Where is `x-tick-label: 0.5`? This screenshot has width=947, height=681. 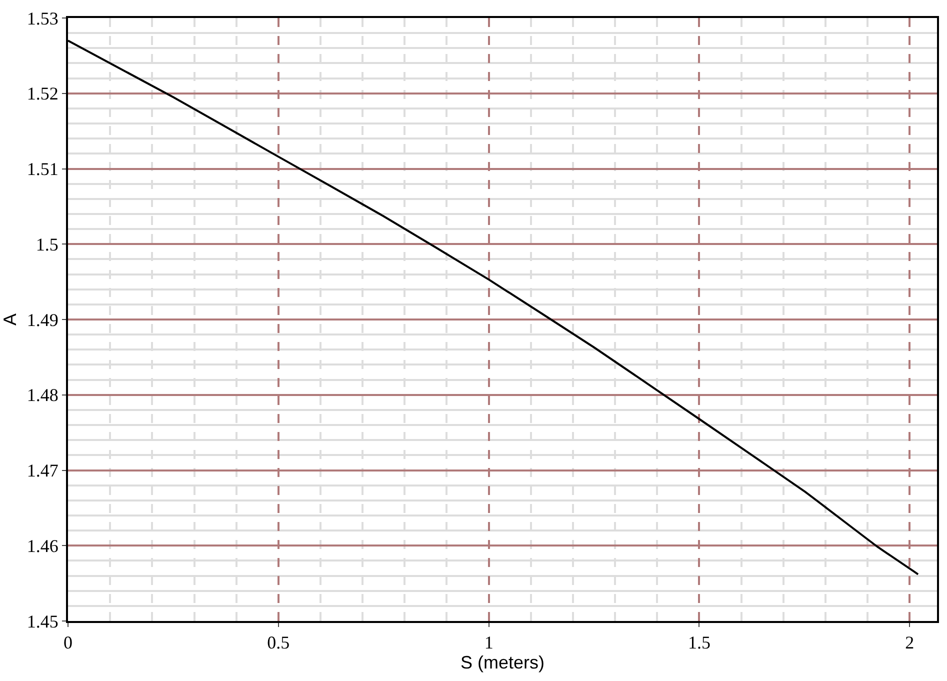
x-tick-label: 0.5 is located at coordinates (278, 642).